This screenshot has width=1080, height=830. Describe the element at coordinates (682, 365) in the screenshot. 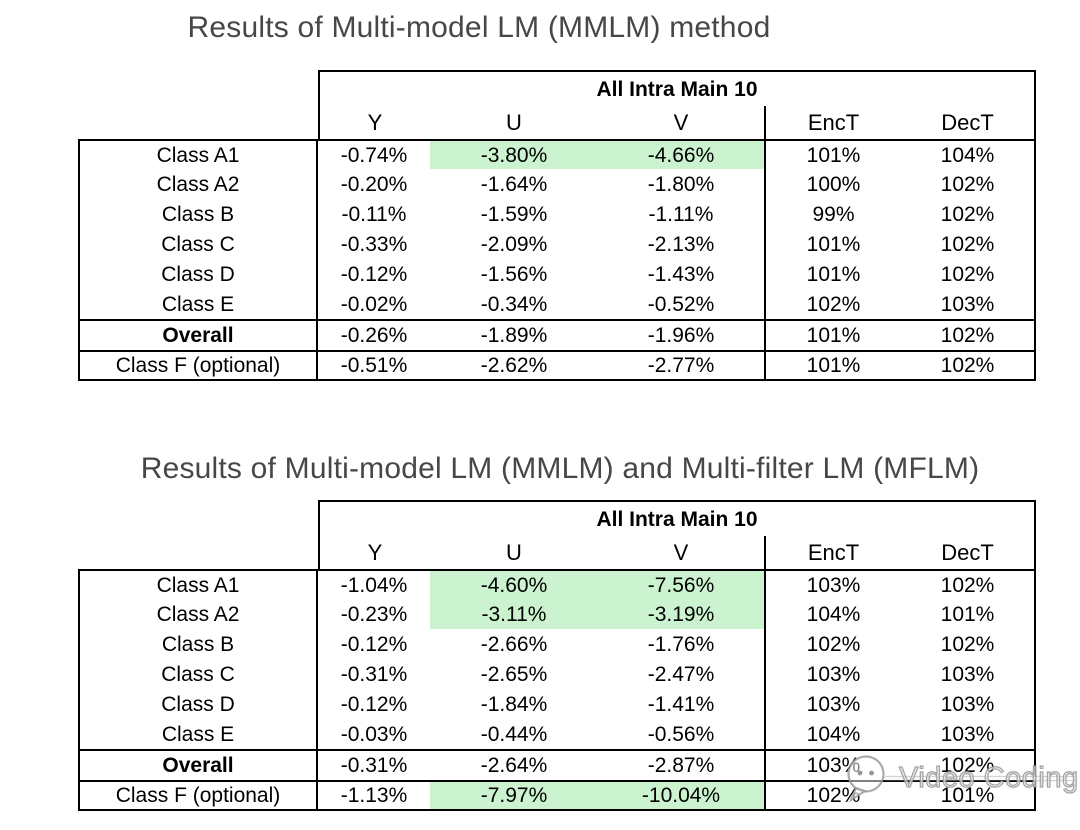

I see `cell-v: -2.77%` at that location.